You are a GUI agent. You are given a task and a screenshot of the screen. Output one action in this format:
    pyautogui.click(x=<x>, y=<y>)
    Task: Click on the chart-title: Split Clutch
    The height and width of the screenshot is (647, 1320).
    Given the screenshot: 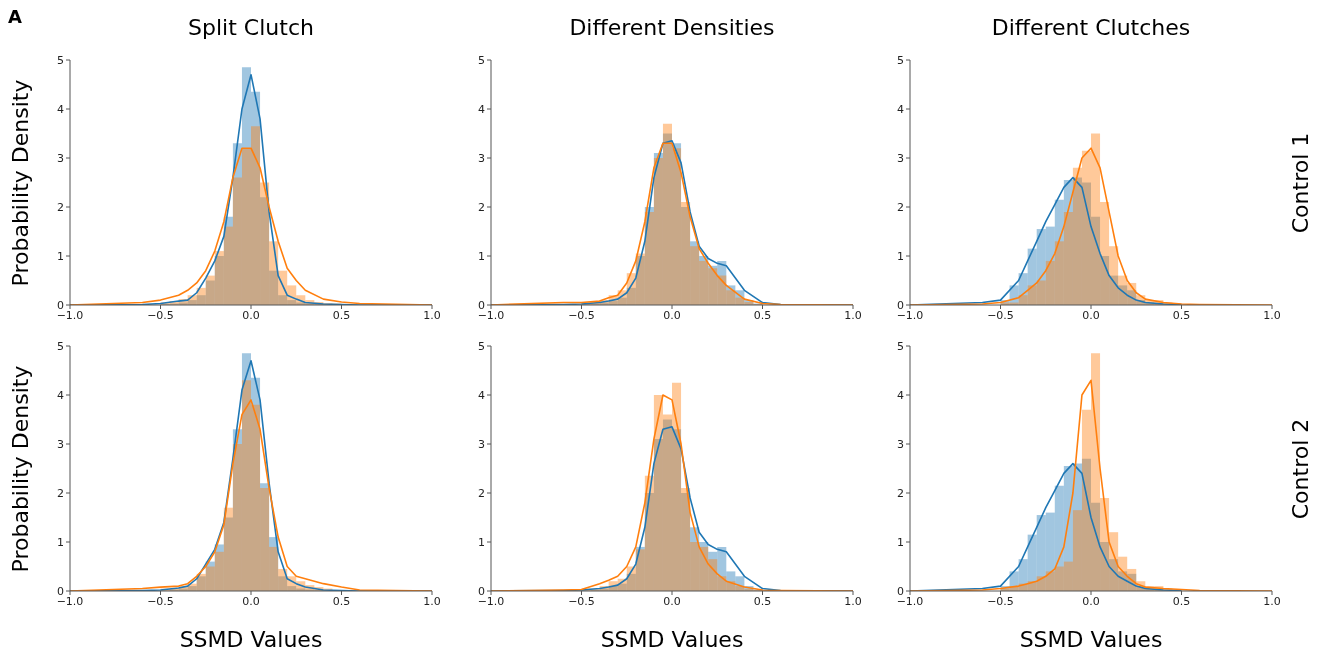 What is the action you would take?
    pyautogui.click(x=251, y=27)
    